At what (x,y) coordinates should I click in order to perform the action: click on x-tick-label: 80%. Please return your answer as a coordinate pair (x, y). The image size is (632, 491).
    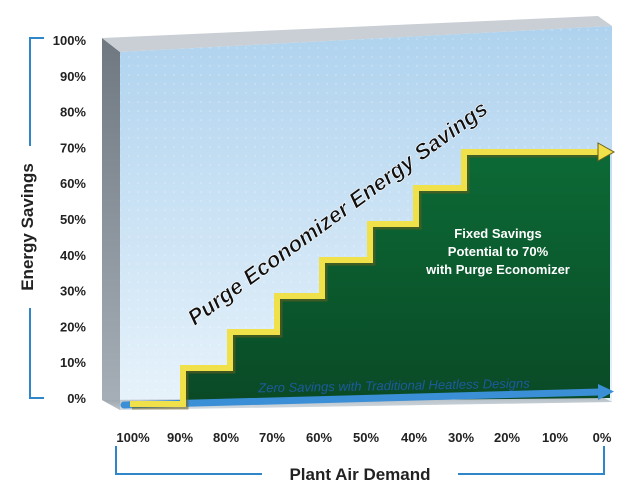
    Looking at the image, I should click on (226, 437).